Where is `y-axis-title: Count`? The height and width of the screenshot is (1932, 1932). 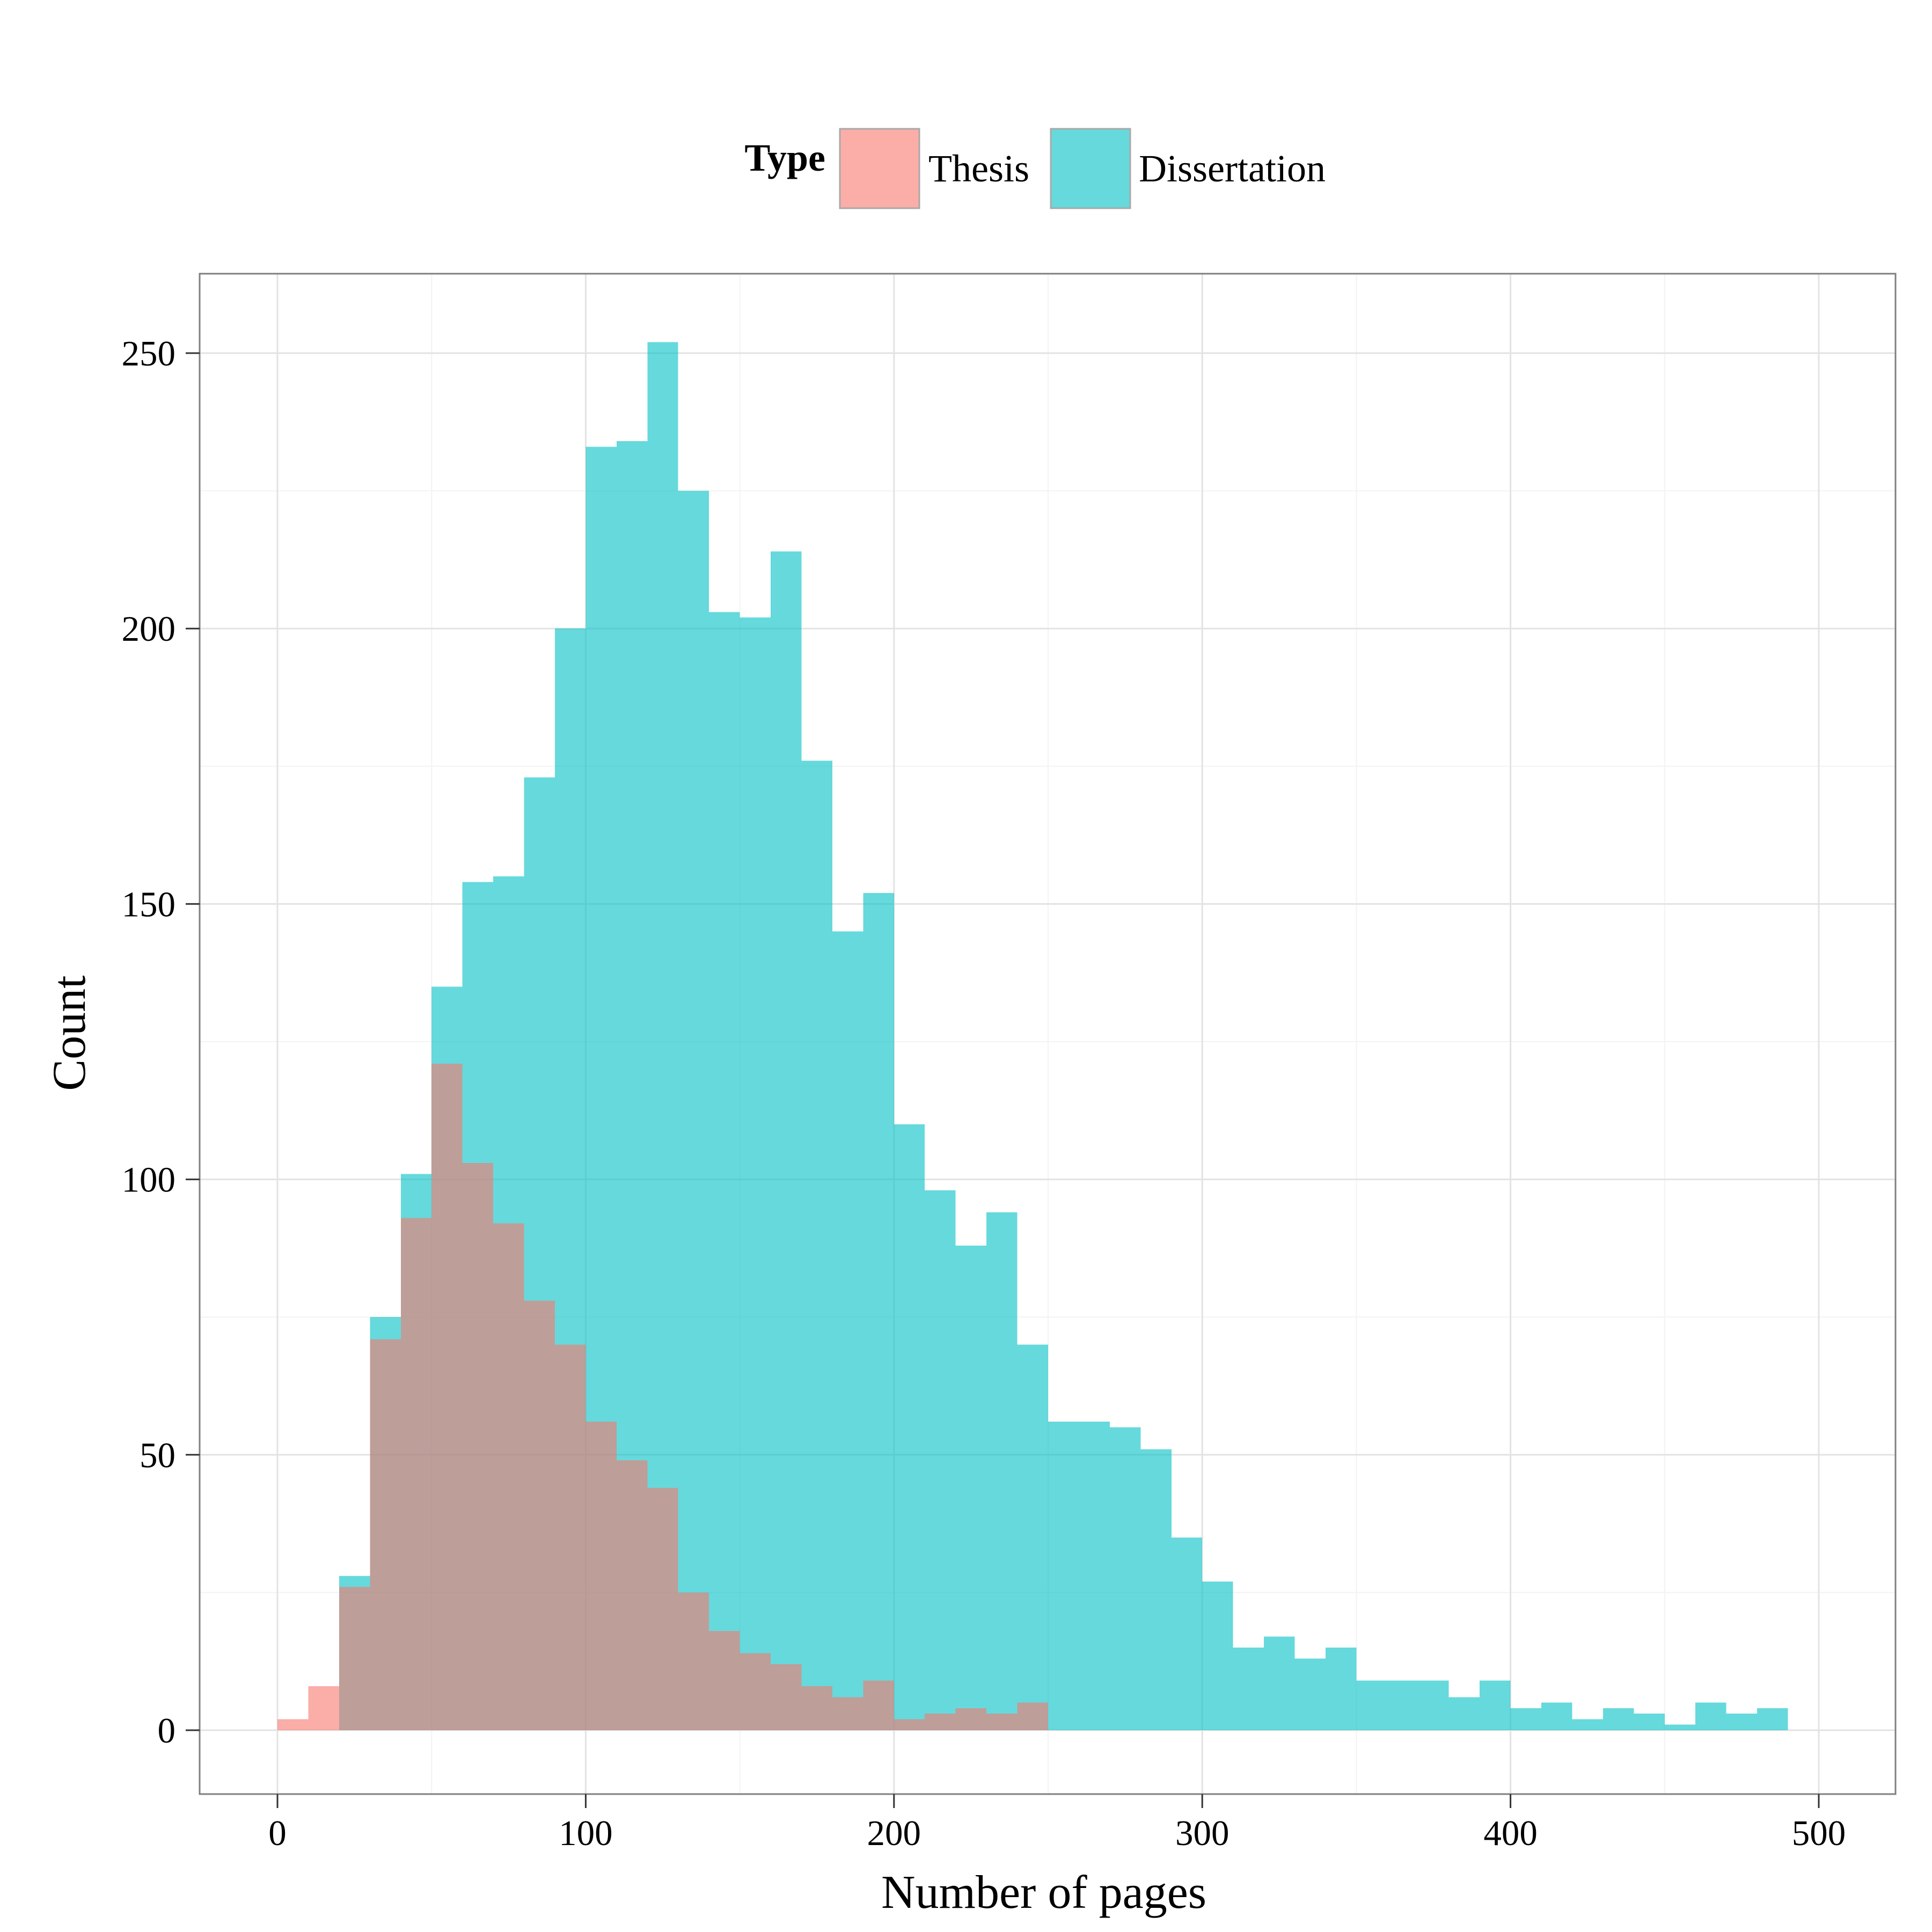 y-axis-title: Count is located at coordinates (69, 1033).